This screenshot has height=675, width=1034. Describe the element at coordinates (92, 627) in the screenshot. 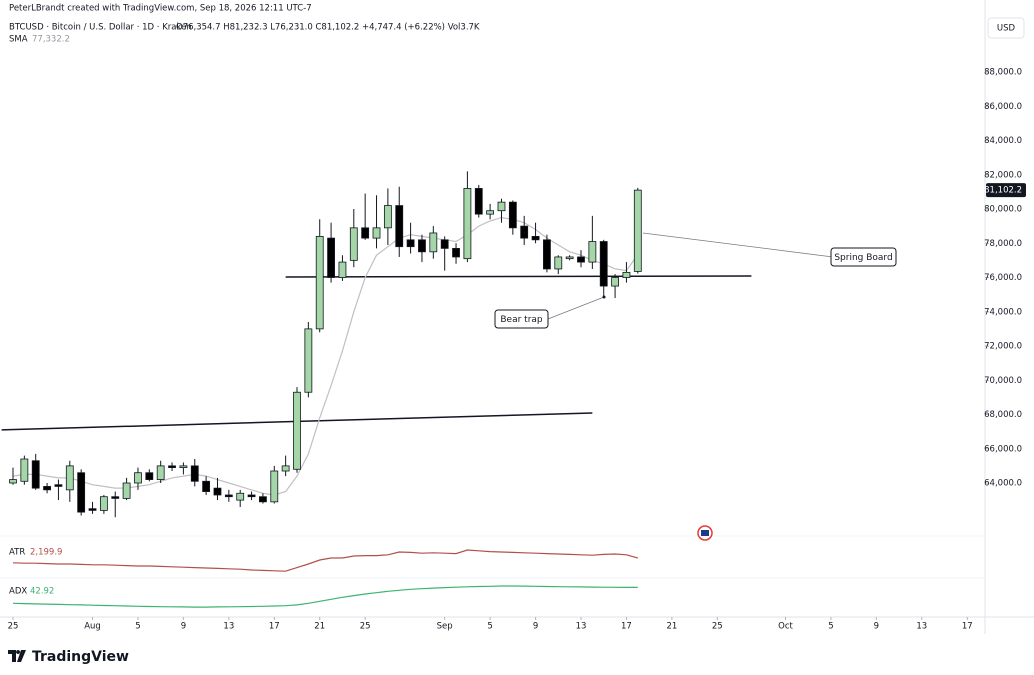

I see `x-tick-label: Aug` at that location.